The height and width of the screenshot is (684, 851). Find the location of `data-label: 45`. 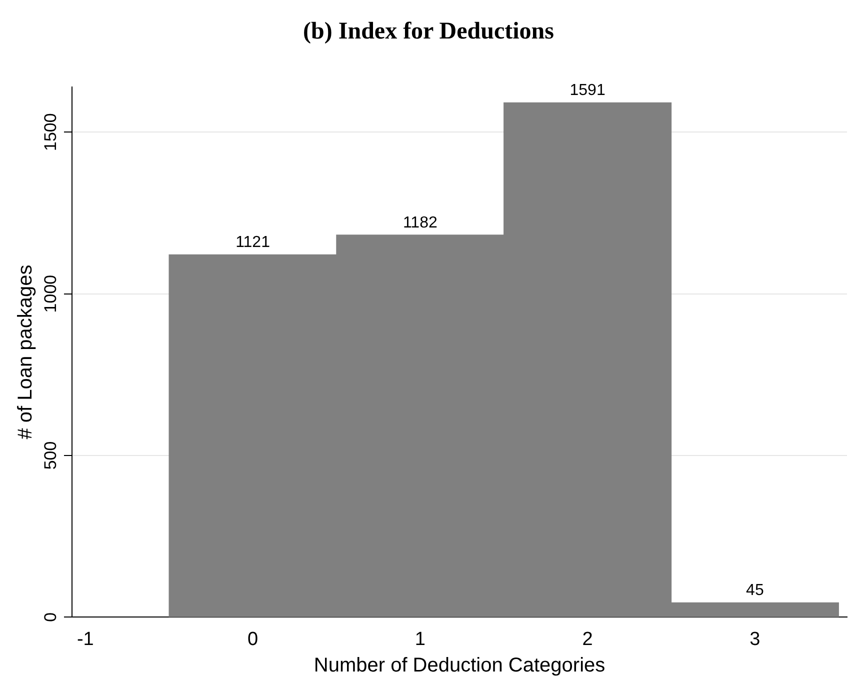

data-label: 45 is located at coordinates (755, 591).